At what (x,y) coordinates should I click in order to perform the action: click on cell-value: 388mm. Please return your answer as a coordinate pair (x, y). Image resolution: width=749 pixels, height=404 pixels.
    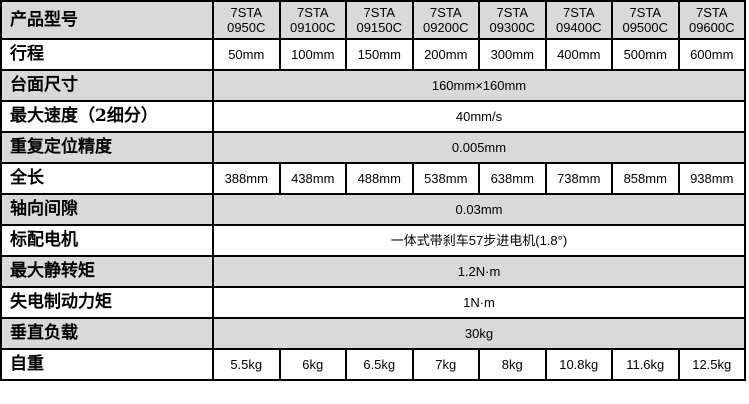
    Looking at the image, I should click on (246, 178).